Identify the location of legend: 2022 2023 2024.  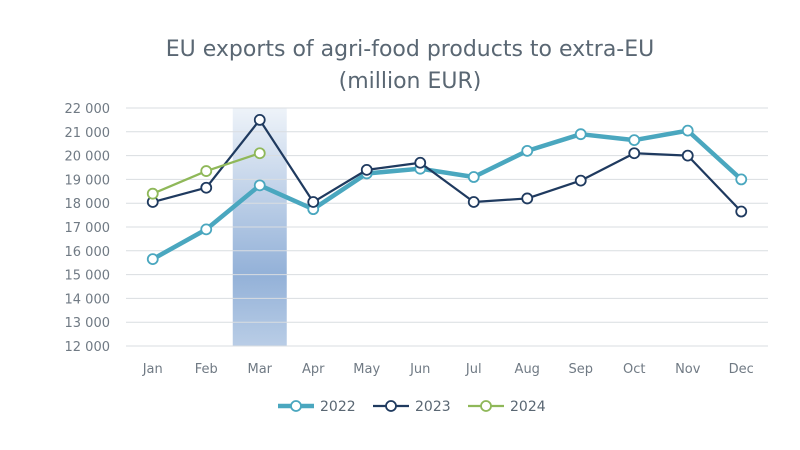
(412, 407).